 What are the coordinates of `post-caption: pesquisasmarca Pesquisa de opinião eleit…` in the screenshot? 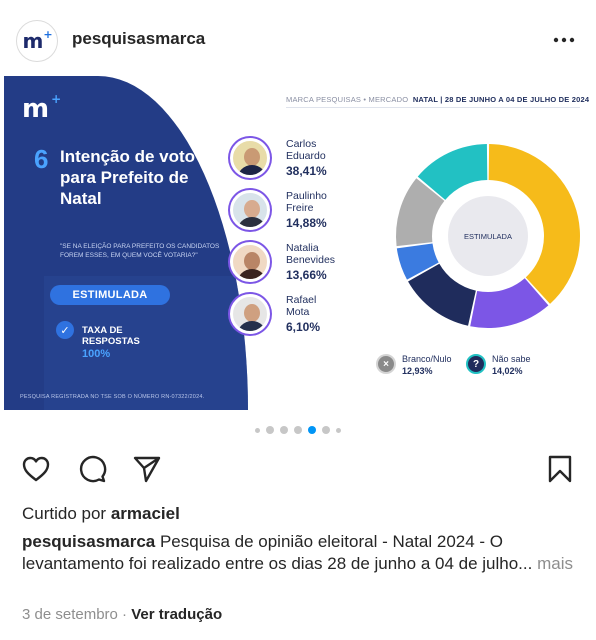 It's located at (302, 553).